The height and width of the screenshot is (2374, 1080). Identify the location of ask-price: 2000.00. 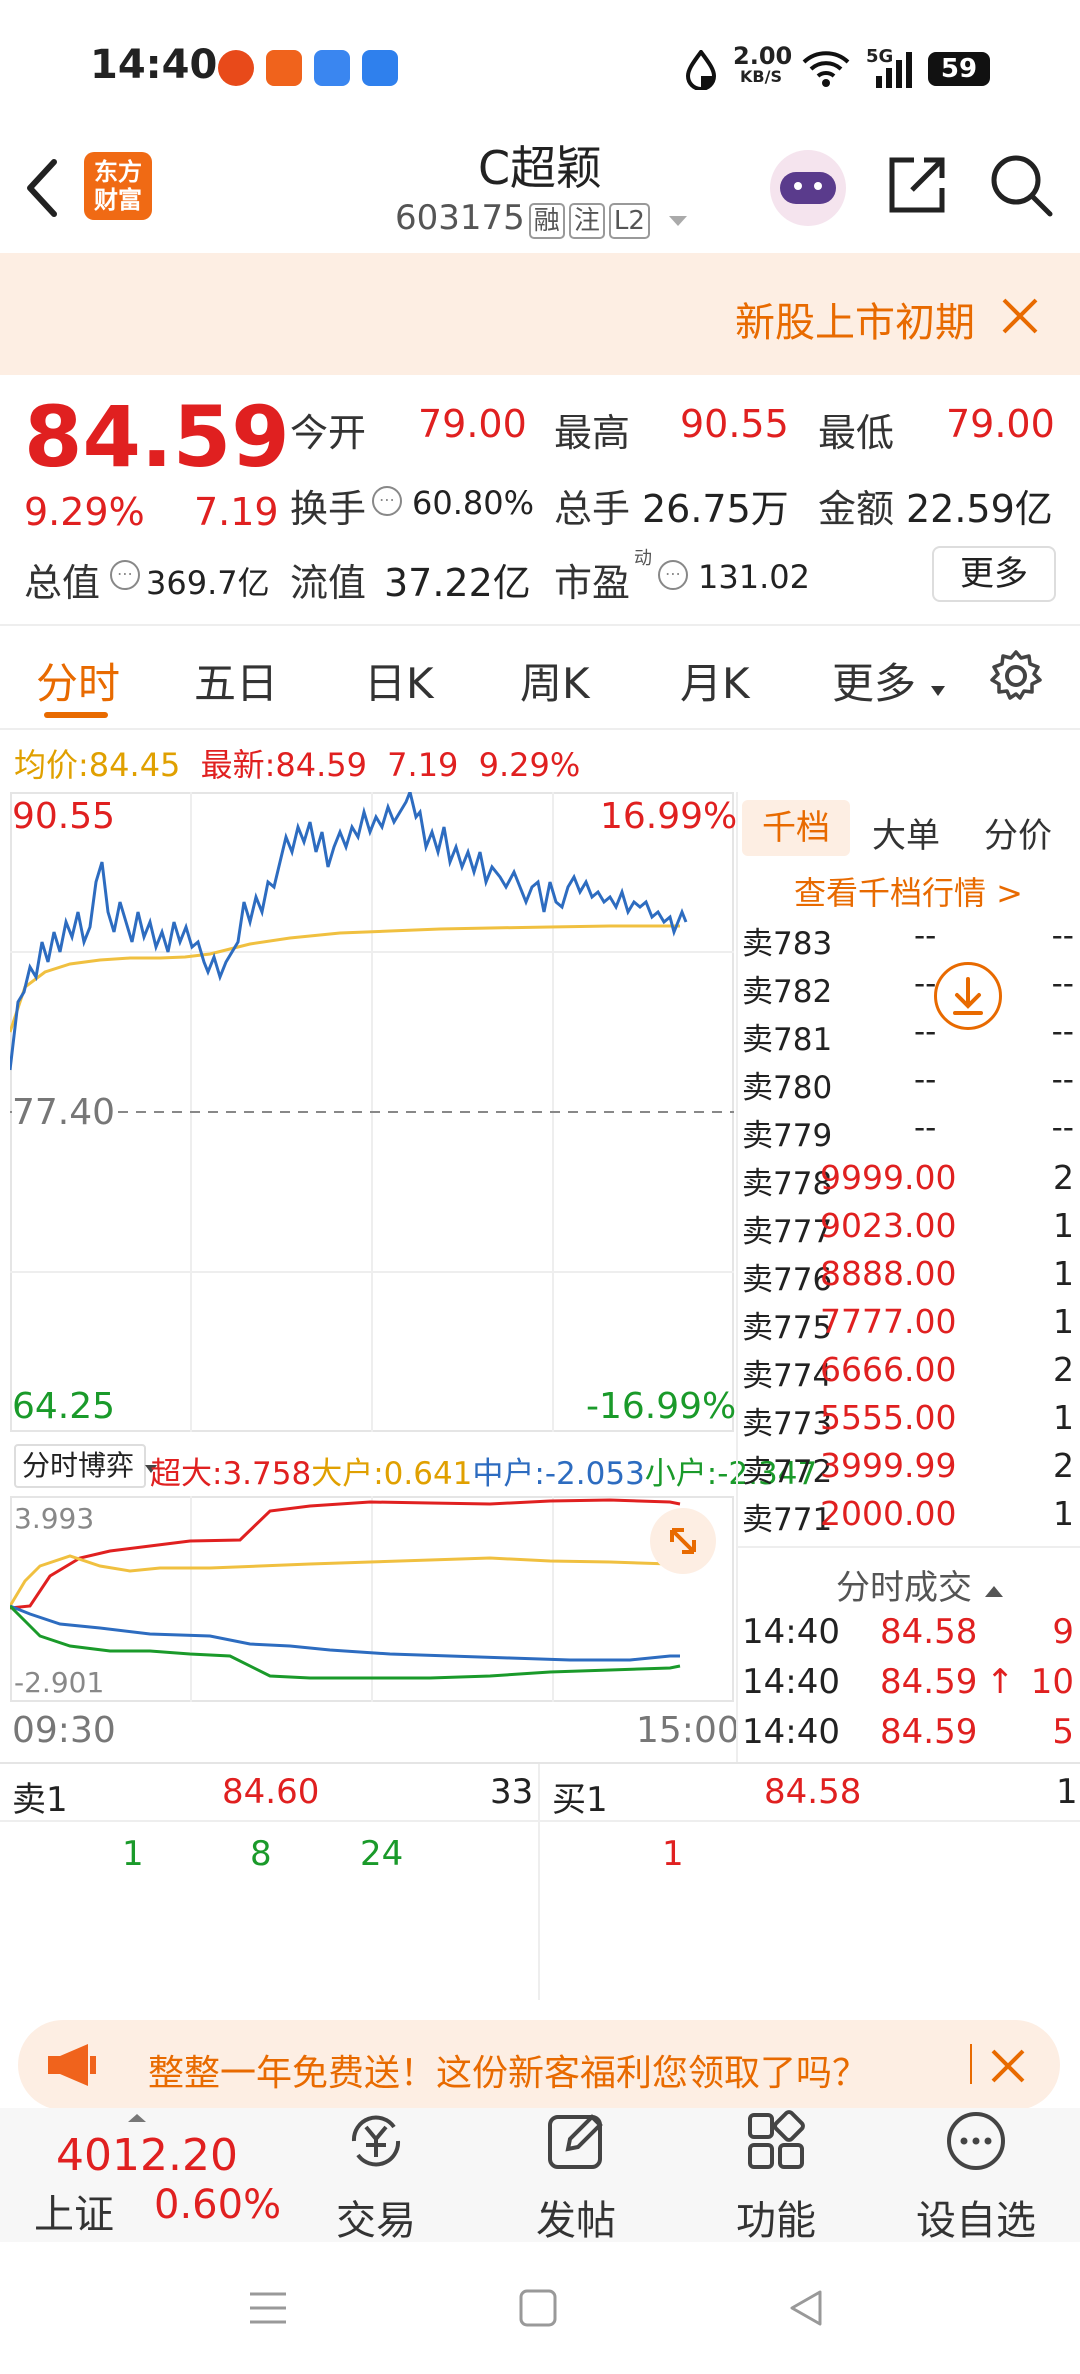
(888, 1513).